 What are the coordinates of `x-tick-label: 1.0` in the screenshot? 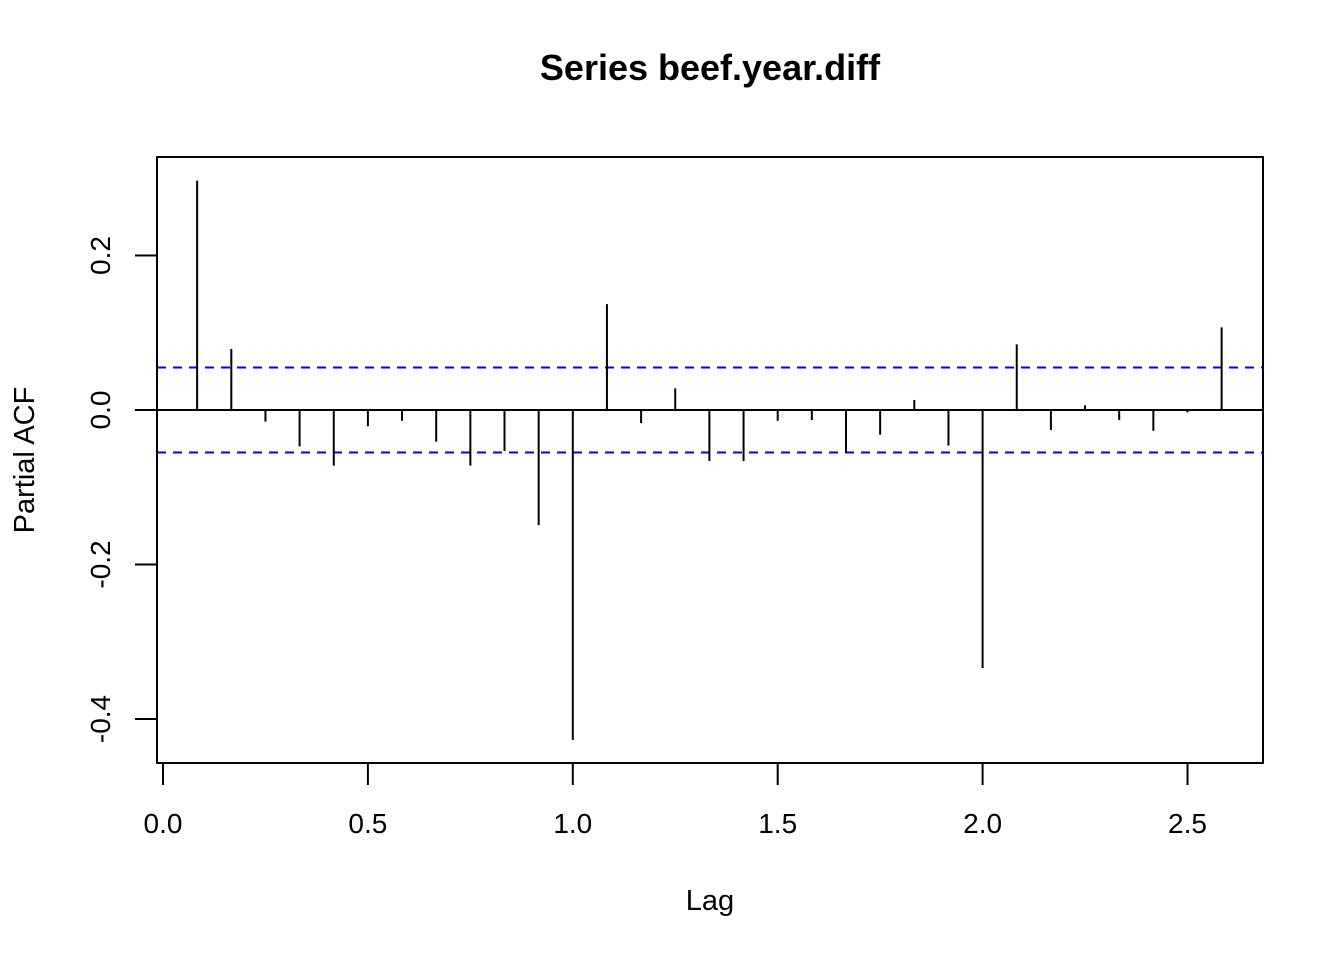 It's located at (572, 823).